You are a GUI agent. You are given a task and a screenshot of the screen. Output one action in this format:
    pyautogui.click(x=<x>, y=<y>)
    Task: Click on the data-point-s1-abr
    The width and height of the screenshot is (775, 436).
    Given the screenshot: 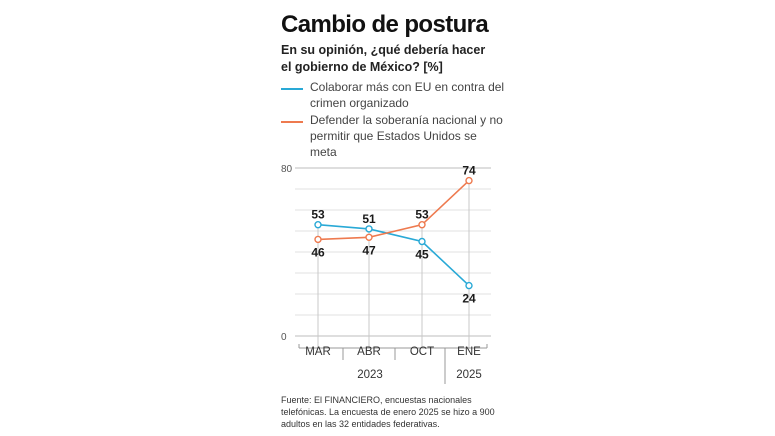 What is the action you would take?
    pyautogui.click(x=369, y=237)
    